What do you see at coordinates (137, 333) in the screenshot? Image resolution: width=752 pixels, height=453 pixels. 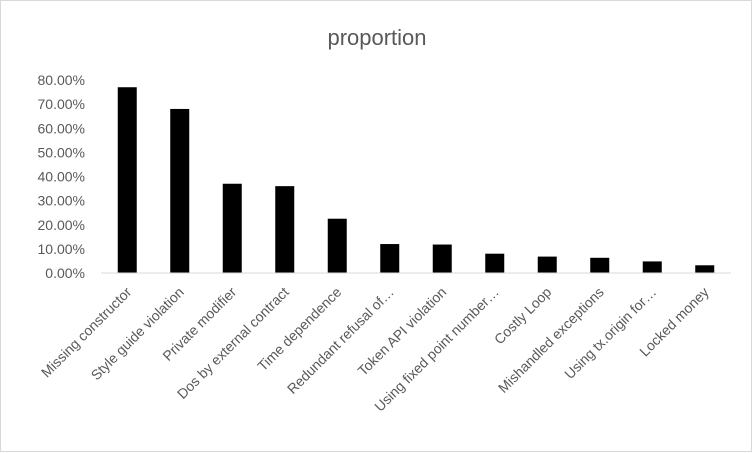 I see `x-tick-label: Style guide violation` at bounding box center [137, 333].